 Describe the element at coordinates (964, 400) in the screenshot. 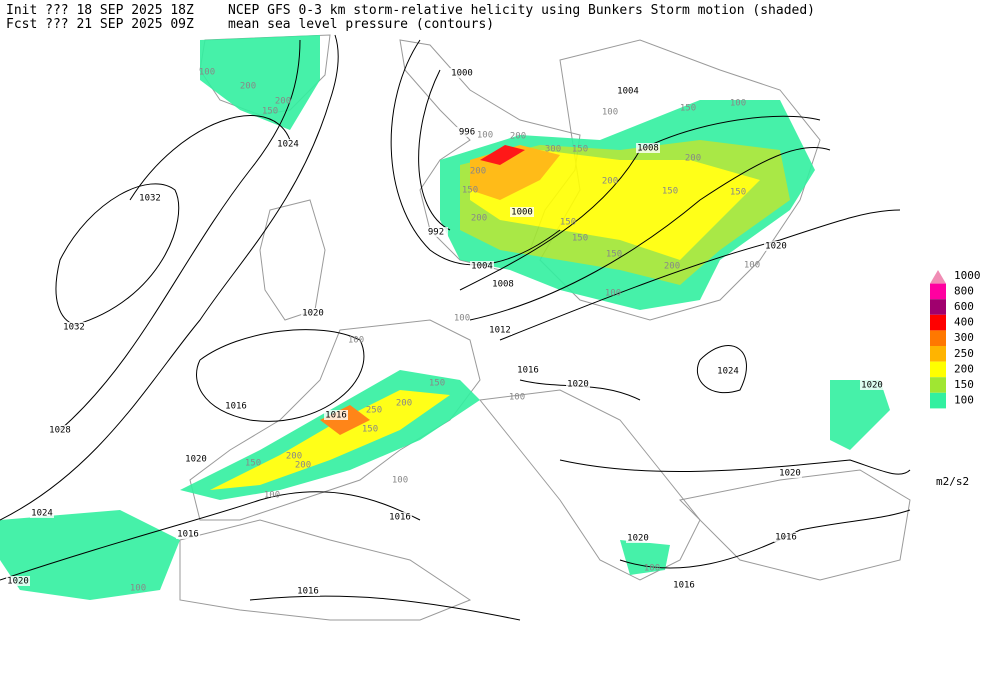

I see `legend-label: 100` at that location.